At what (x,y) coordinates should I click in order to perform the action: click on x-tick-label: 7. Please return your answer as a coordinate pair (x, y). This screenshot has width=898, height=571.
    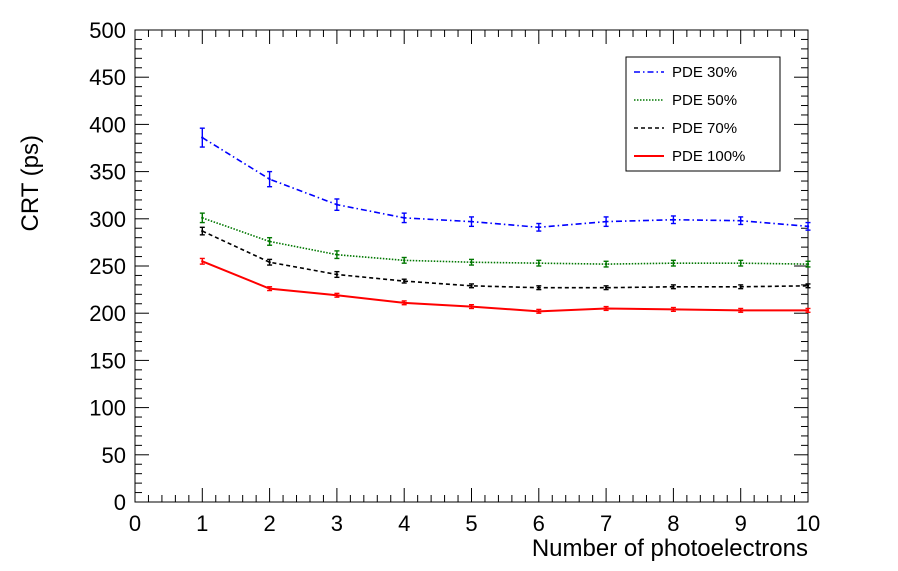
    Looking at the image, I should click on (606, 523).